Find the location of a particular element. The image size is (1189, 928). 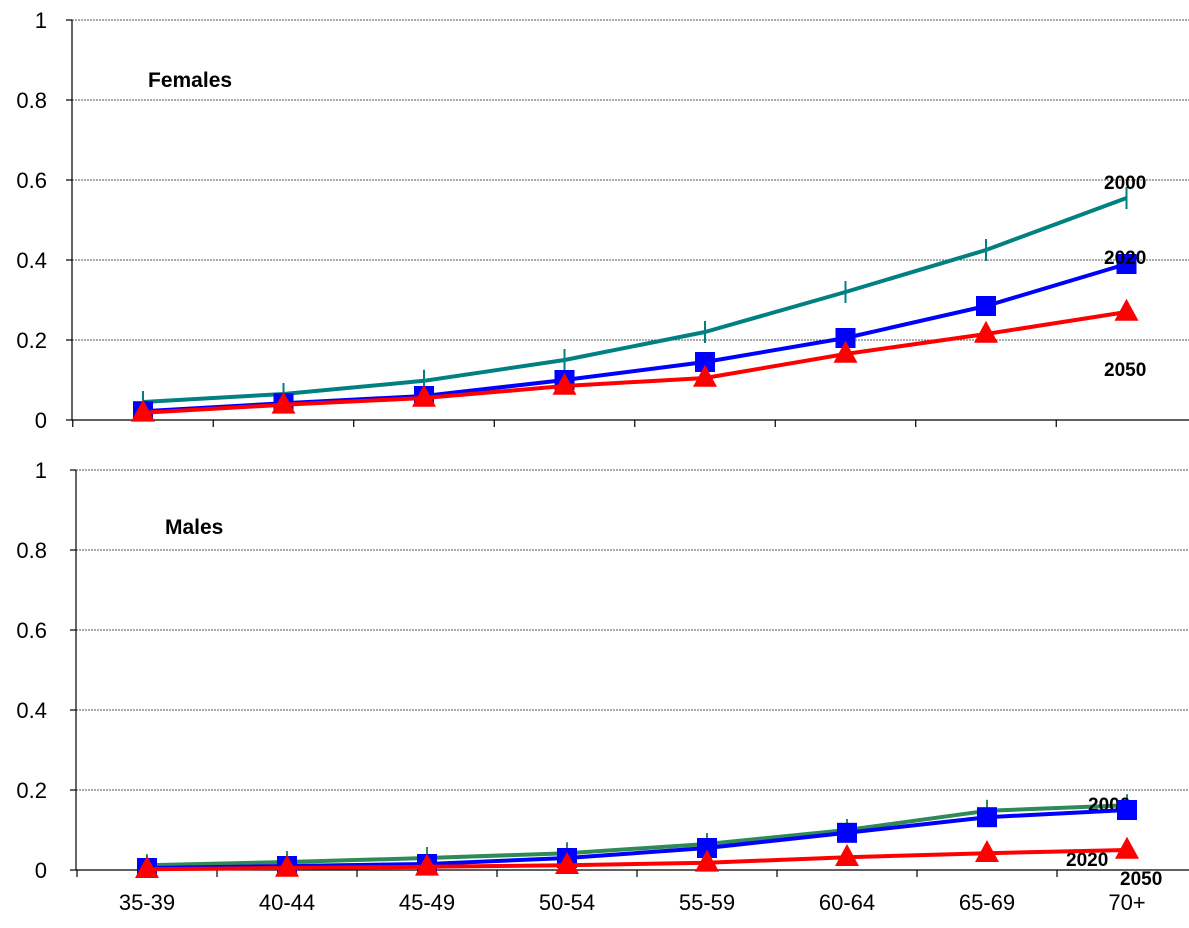

series-line-2020 is located at coordinates (637, 839).